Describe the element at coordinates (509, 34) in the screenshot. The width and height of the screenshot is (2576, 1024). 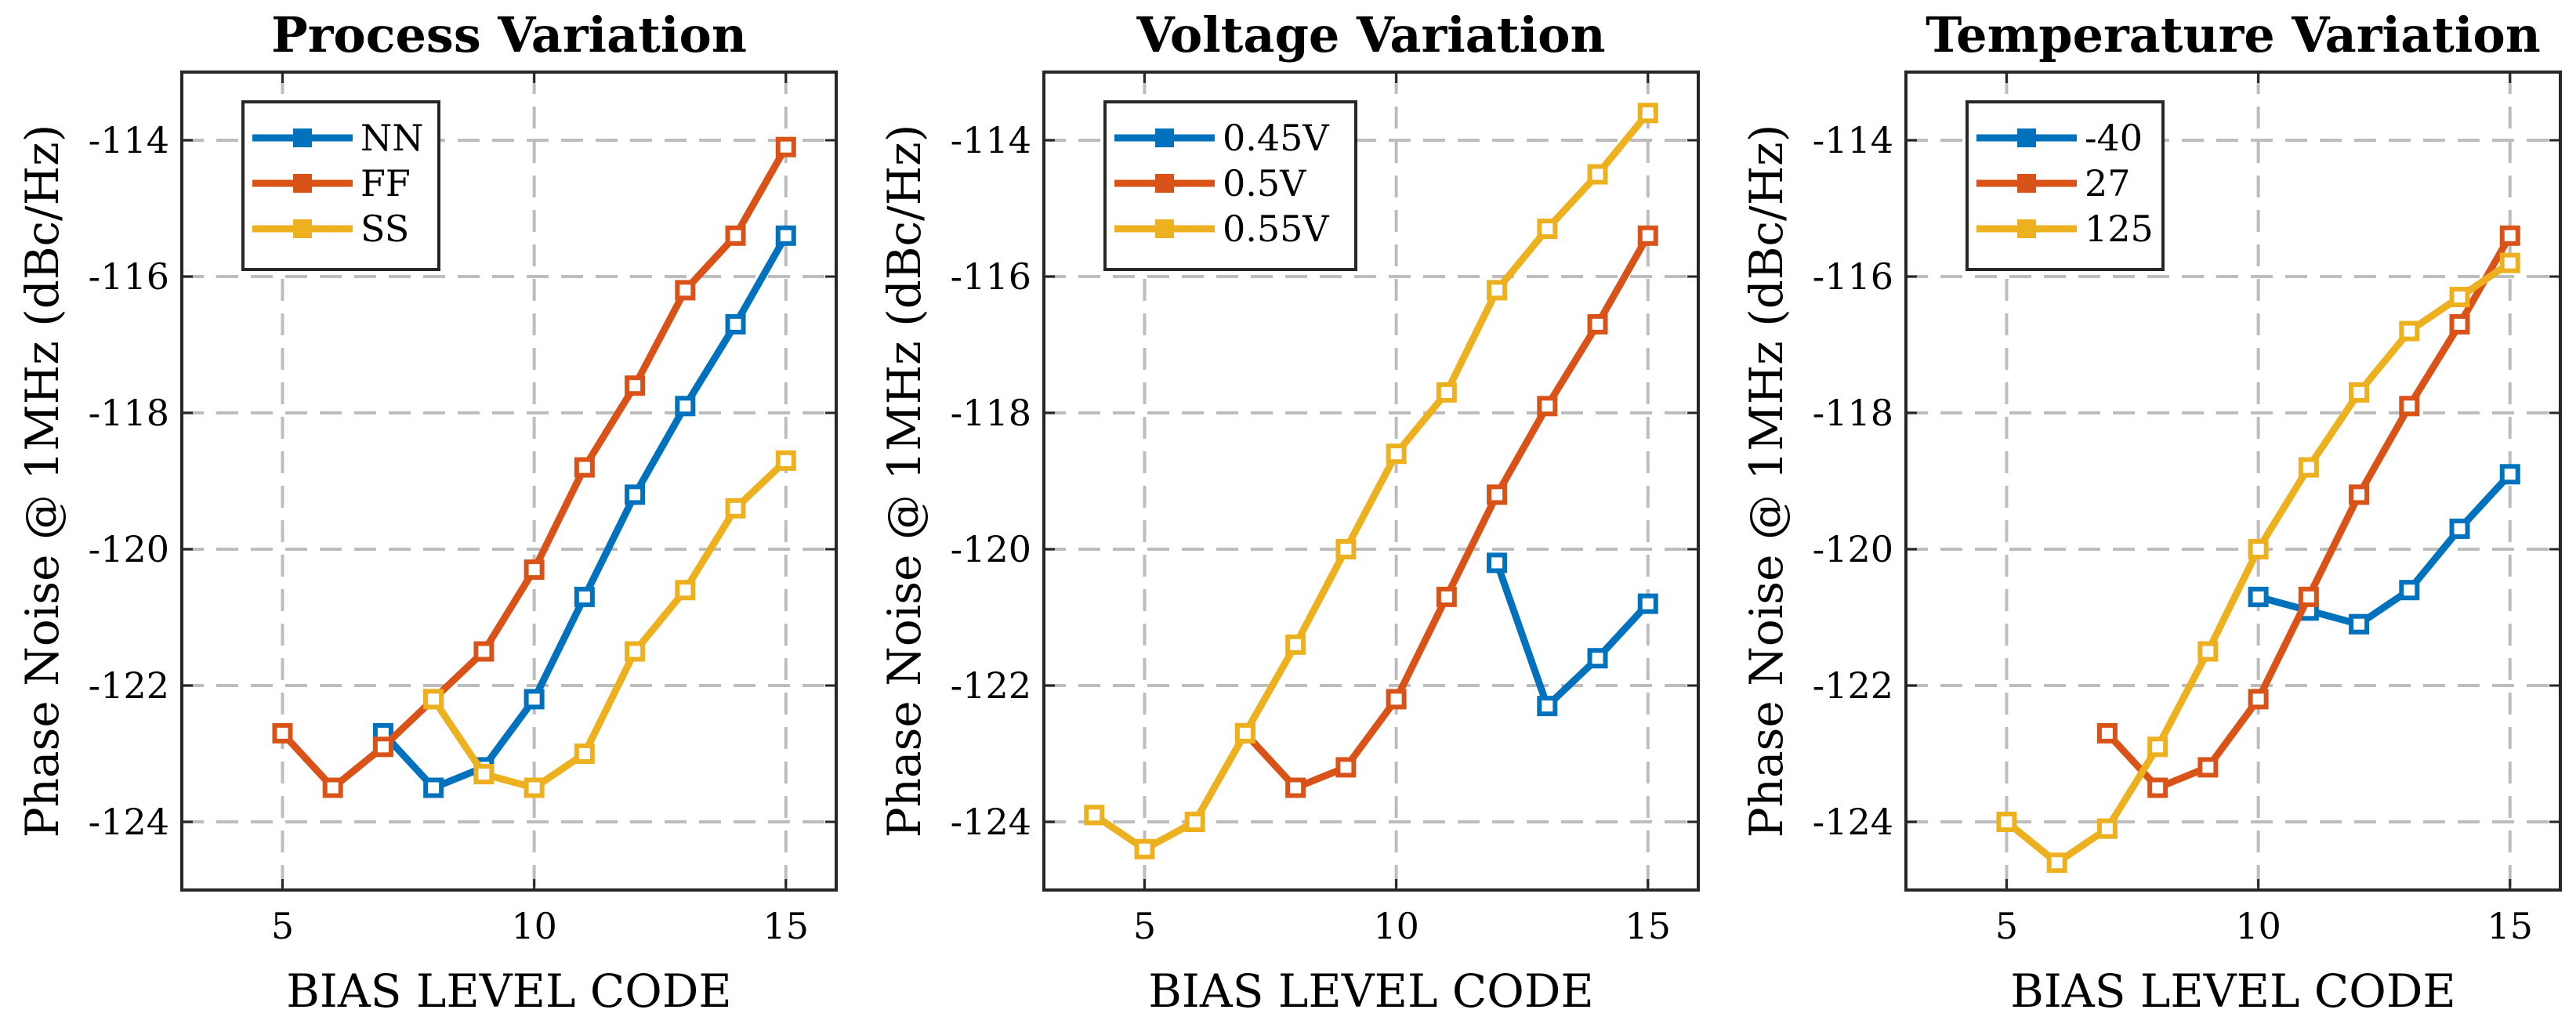
I see `chart-title: Process Variation` at that location.